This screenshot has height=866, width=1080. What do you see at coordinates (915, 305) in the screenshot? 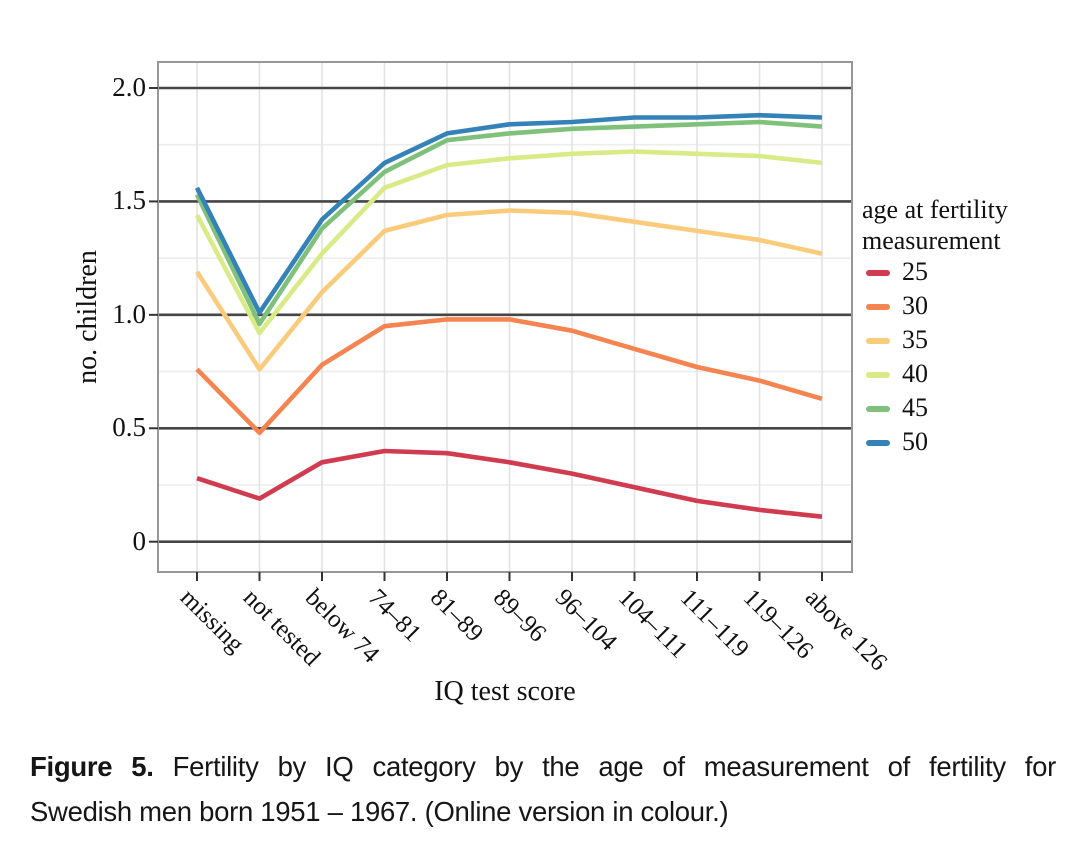
I see `legend-label: 30` at bounding box center [915, 305].